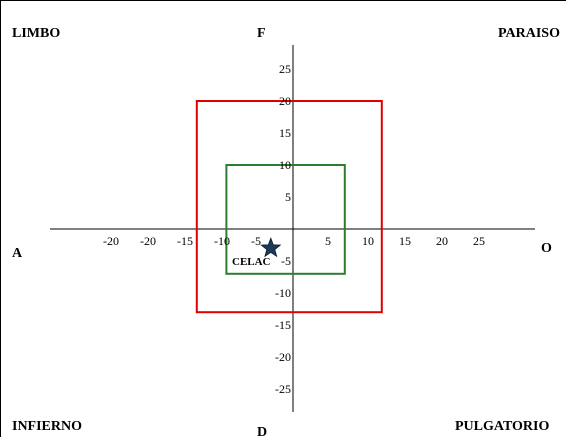 The height and width of the screenshot is (437, 566). What do you see at coordinates (256, 241) in the screenshot?
I see `x-tick-label: -5` at bounding box center [256, 241].